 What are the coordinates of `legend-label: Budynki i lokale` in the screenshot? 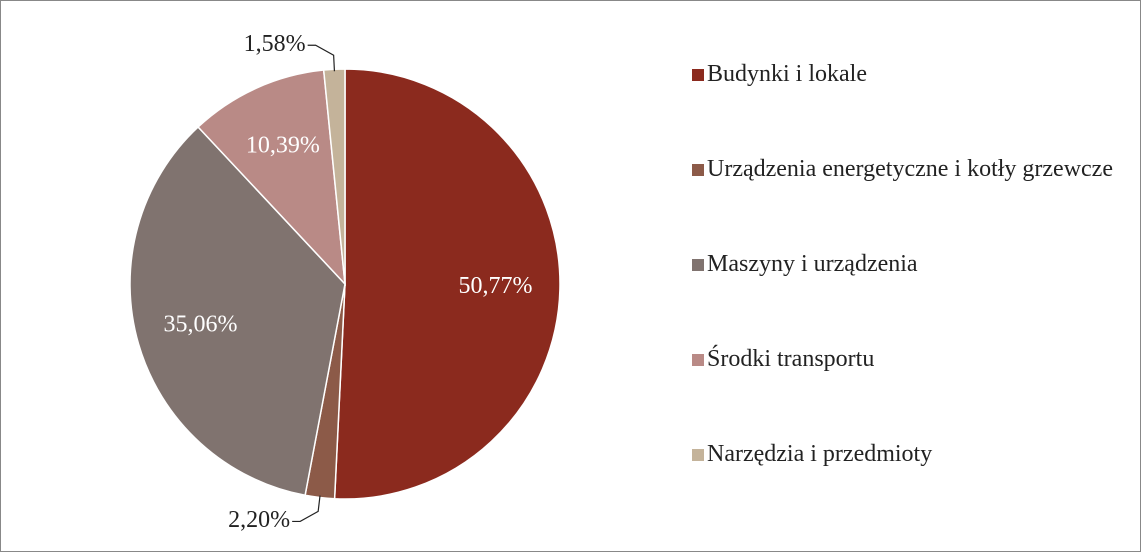 It's located at (787, 74).